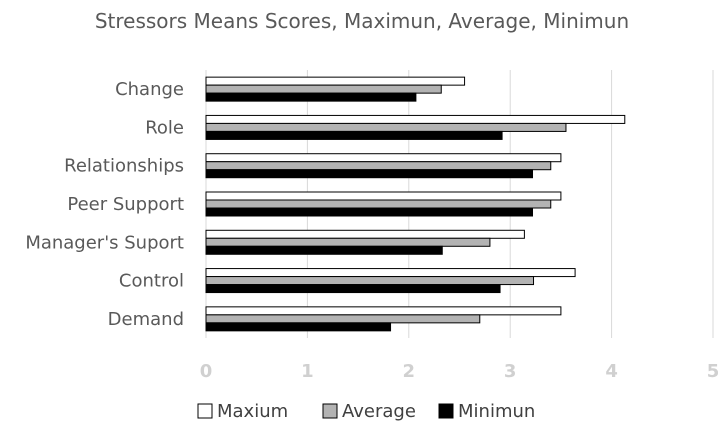 The image size is (719, 435). What do you see at coordinates (409, 371) in the screenshot?
I see `tick-label: 2` at bounding box center [409, 371].